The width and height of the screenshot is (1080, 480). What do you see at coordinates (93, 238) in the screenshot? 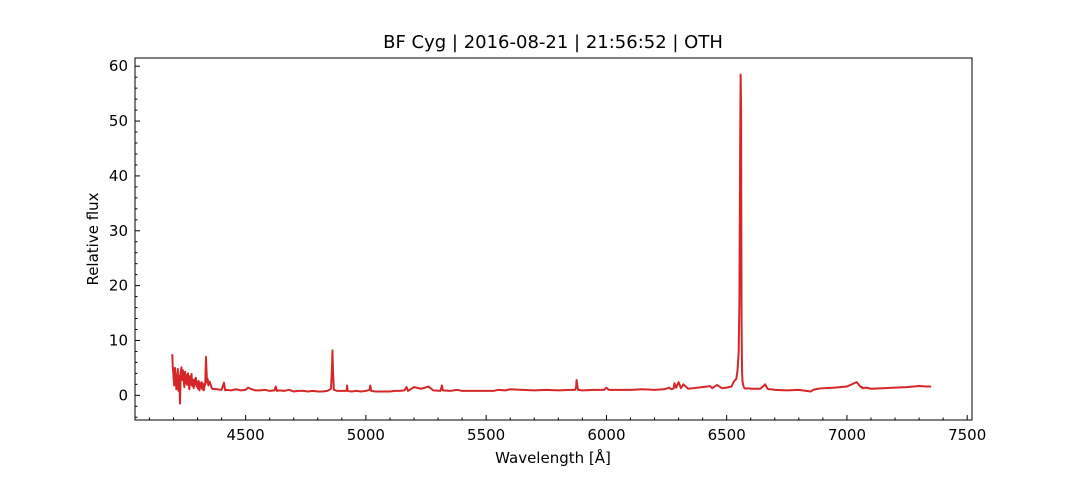
I see `y-axis-label: Relative flux` at bounding box center [93, 238].